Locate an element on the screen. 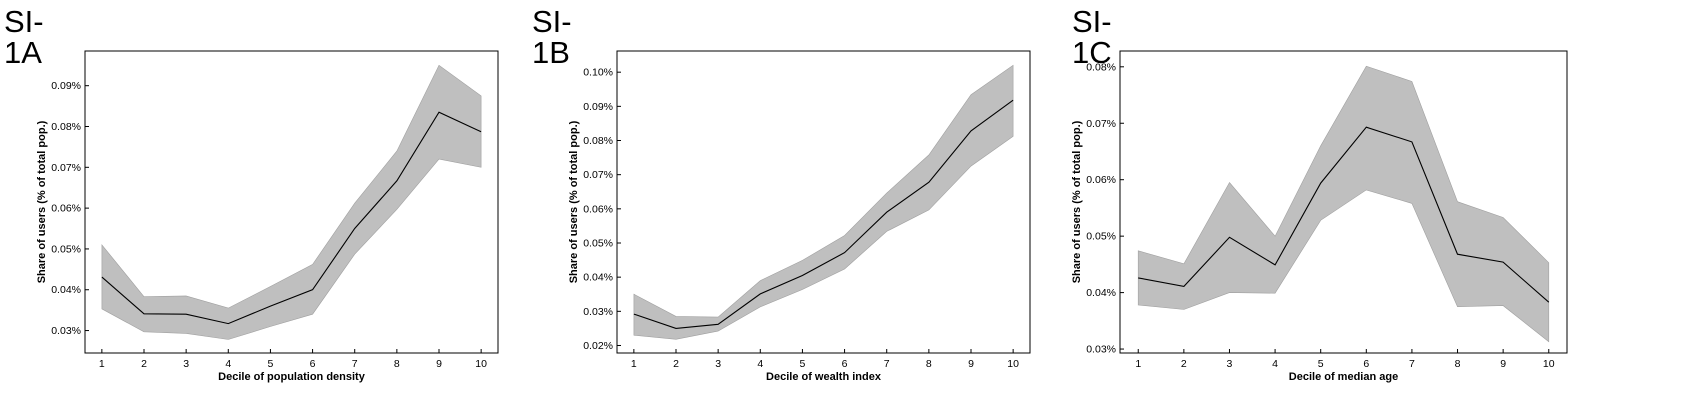  panel-label: SI-1A is located at coordinates (24, 37).